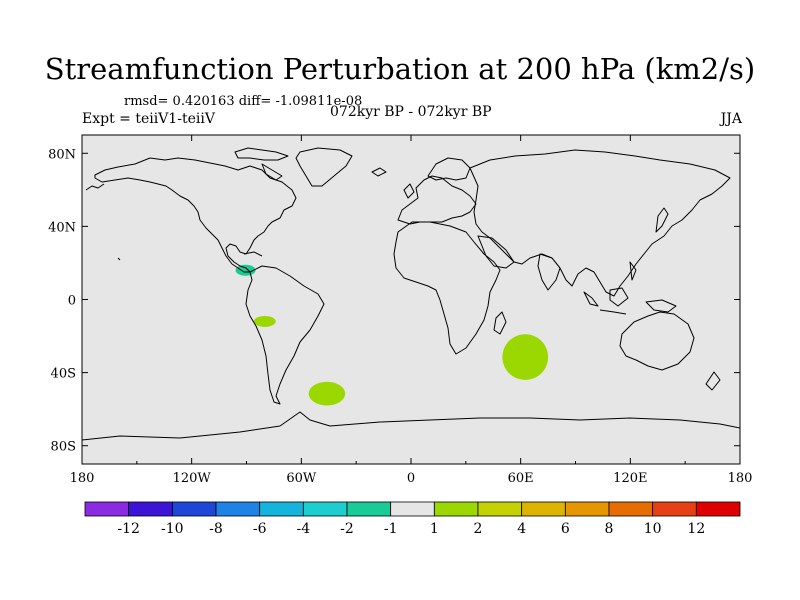 The height and width of the screenshot is (600, 800). I want to click on coast-madagascar, so click(500, 323).